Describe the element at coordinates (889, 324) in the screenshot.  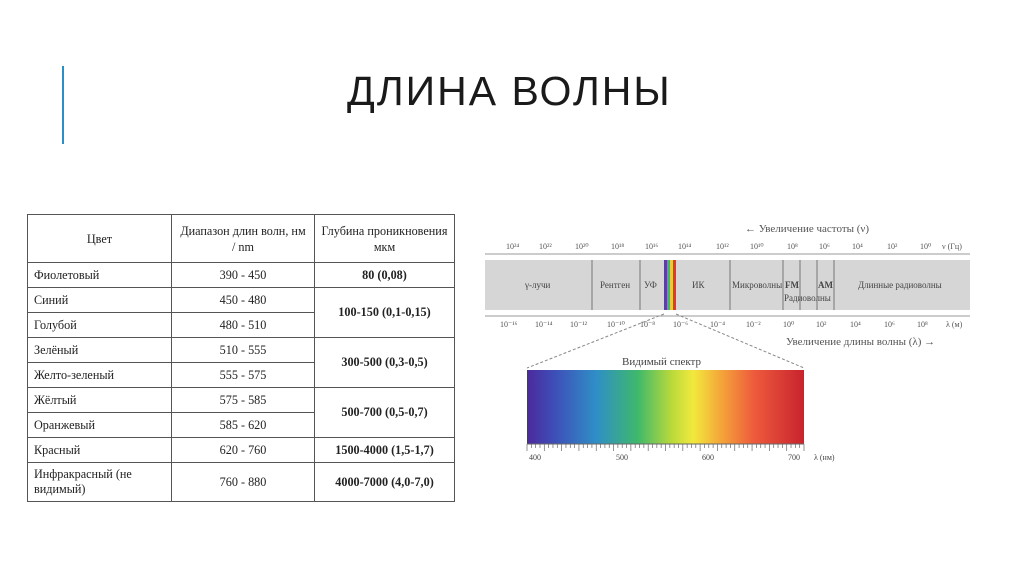
I see `wave-tick: 10⁶` at that location.